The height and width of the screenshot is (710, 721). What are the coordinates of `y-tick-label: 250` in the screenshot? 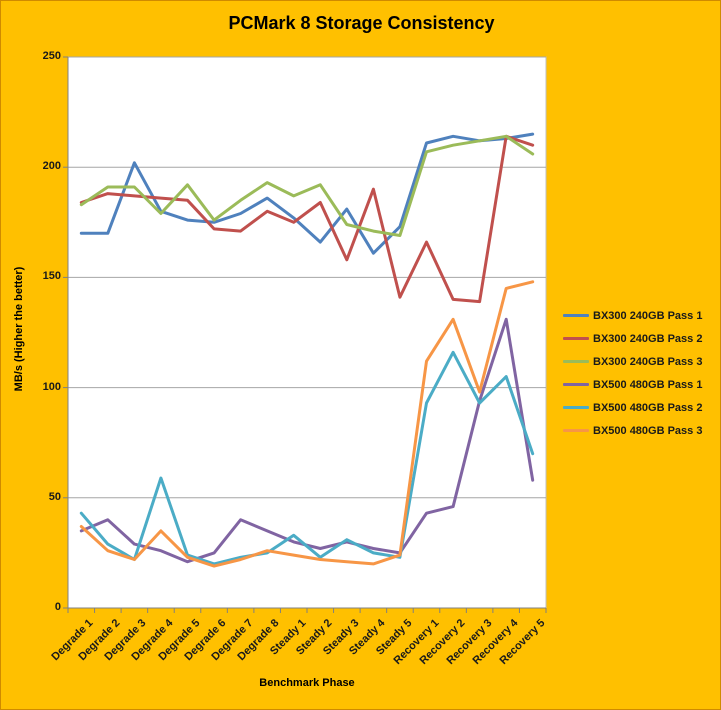 It's located at (51, 56).